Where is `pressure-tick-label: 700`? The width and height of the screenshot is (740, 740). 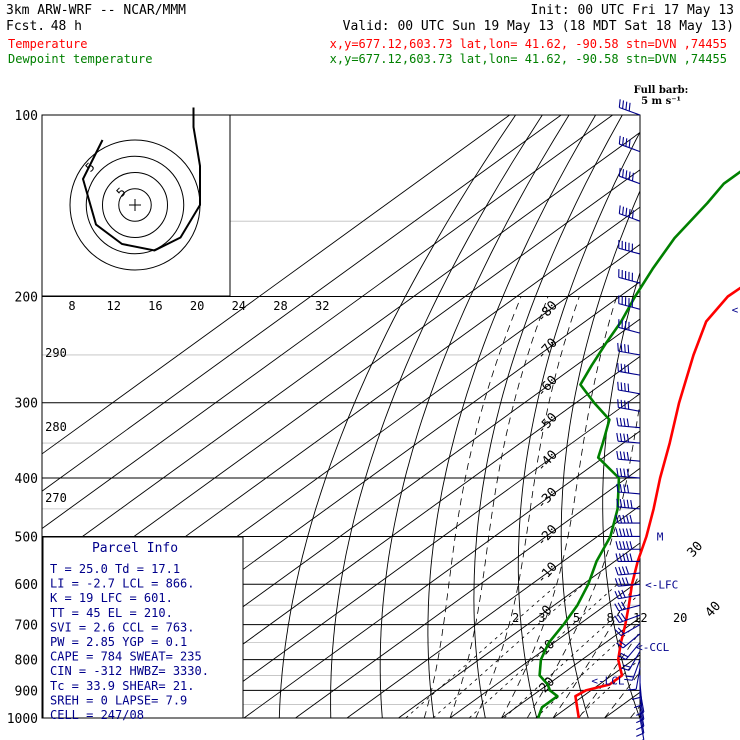
pressure-tick-label: 700 is located at coordinates (26, 626).